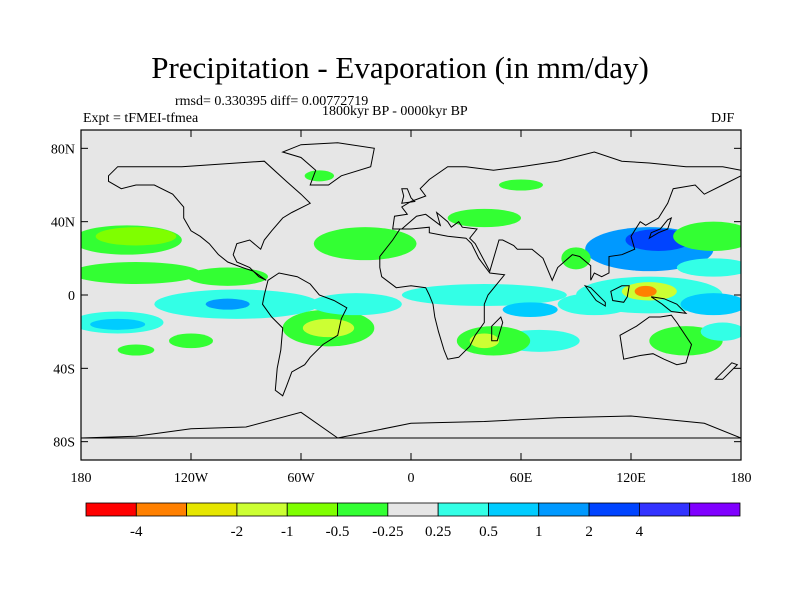  Describe the element at coordinates (539, 532) in the screenshot. I see `colorbar-label: 1` at that location.